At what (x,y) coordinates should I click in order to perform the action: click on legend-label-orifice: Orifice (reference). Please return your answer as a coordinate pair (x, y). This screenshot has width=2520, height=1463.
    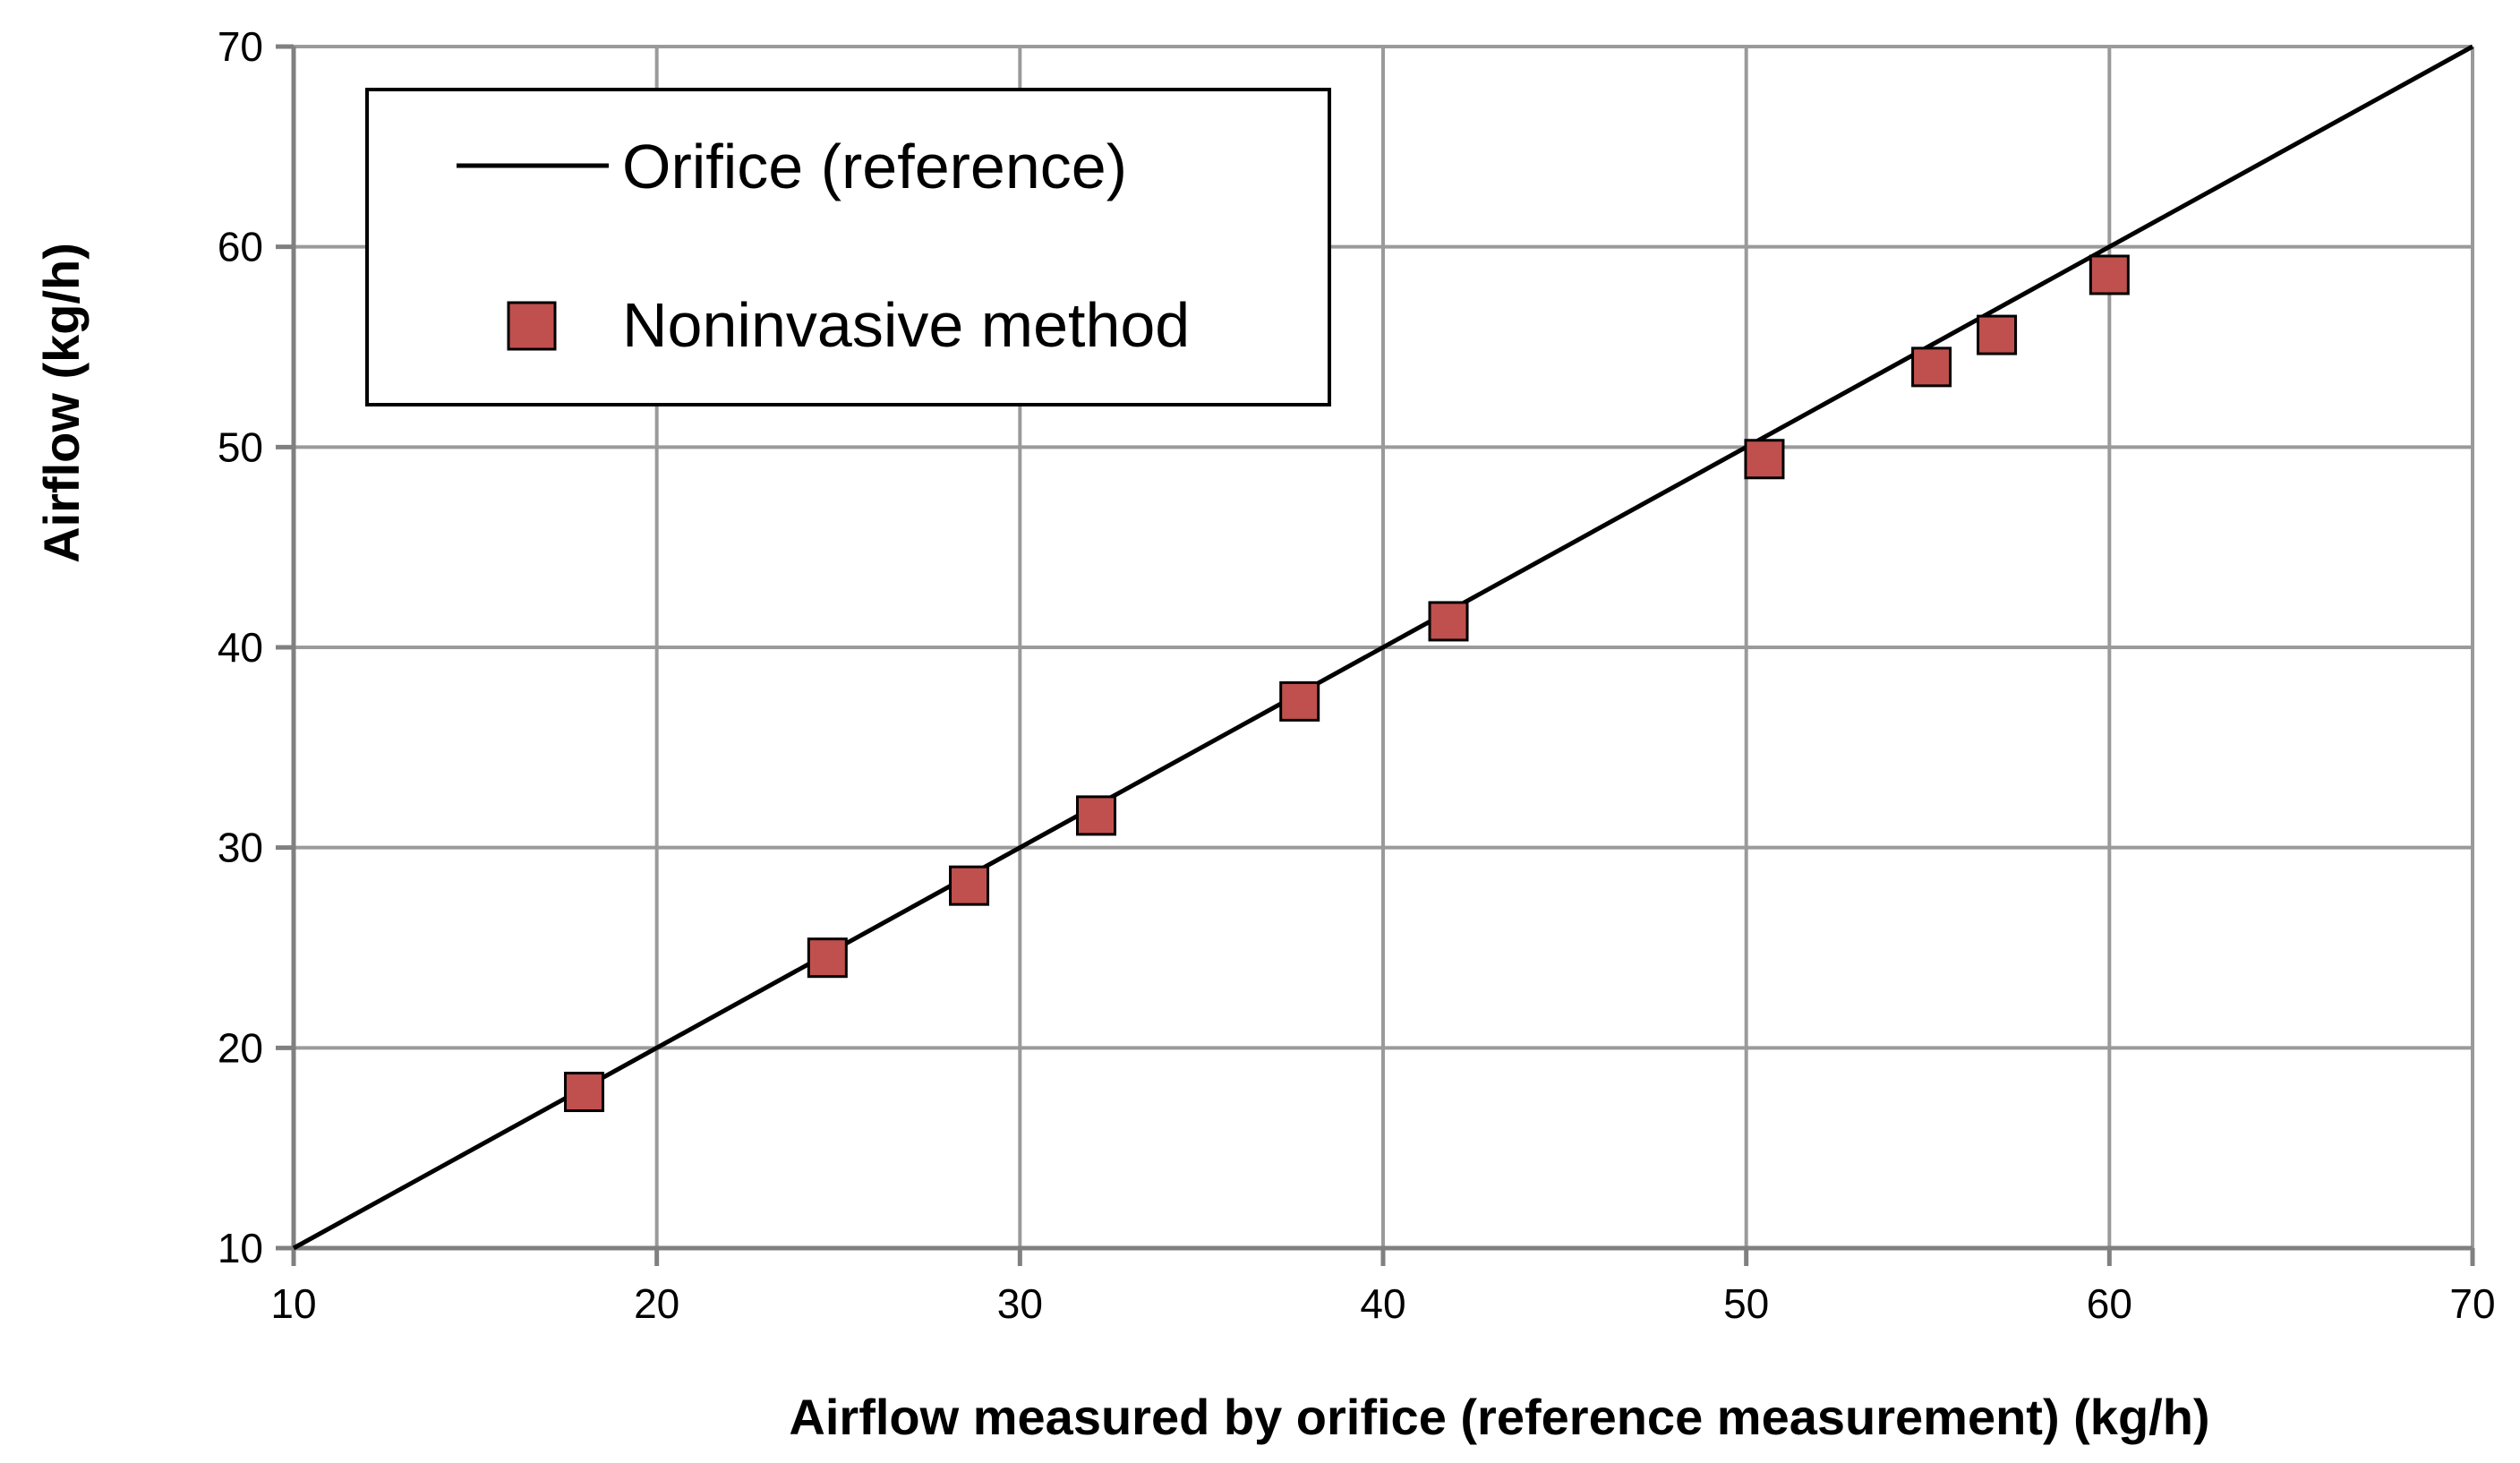
    Looking at the image, I should click on (874, 166).